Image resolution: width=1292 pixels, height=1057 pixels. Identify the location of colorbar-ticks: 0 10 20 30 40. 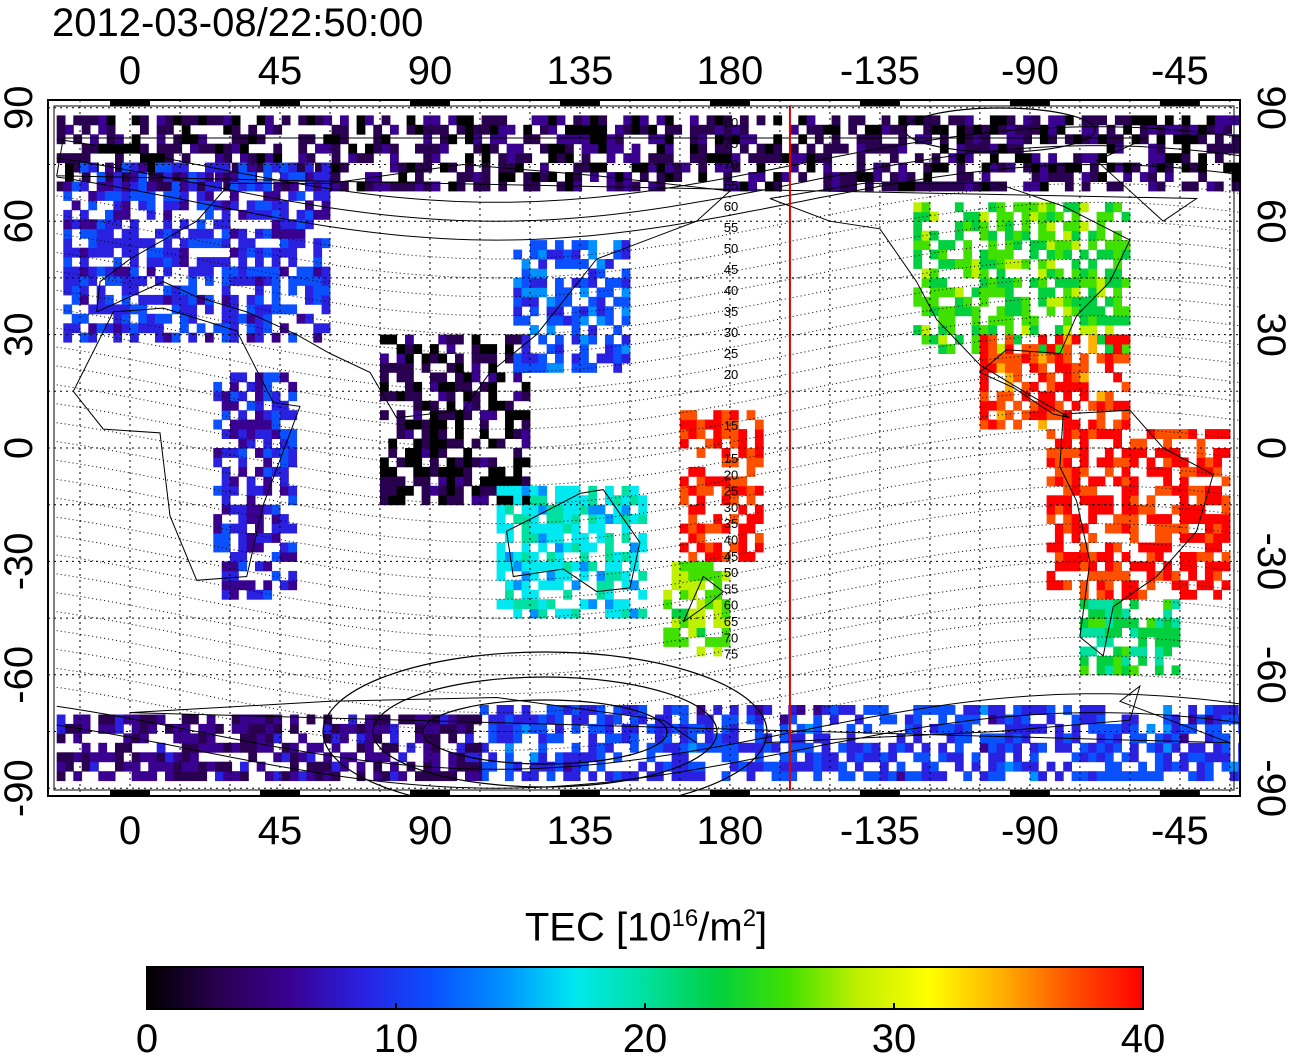
(650, 1030).